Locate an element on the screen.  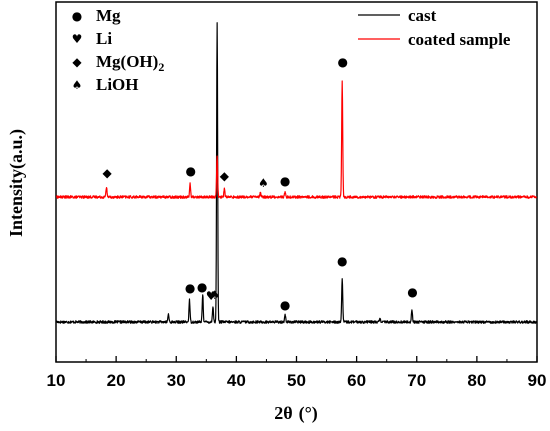
phase-key-subscript: 2 is located at coordinates (161, 67).